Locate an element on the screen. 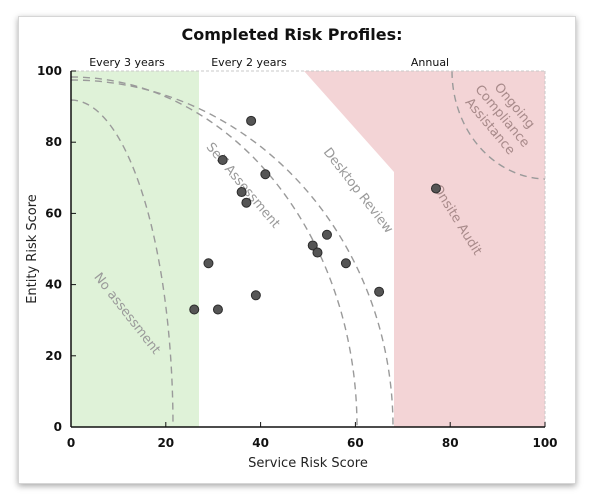  x-axis-ticks: 0 20 40 60 80 100 is located at coordinates (312, 436).